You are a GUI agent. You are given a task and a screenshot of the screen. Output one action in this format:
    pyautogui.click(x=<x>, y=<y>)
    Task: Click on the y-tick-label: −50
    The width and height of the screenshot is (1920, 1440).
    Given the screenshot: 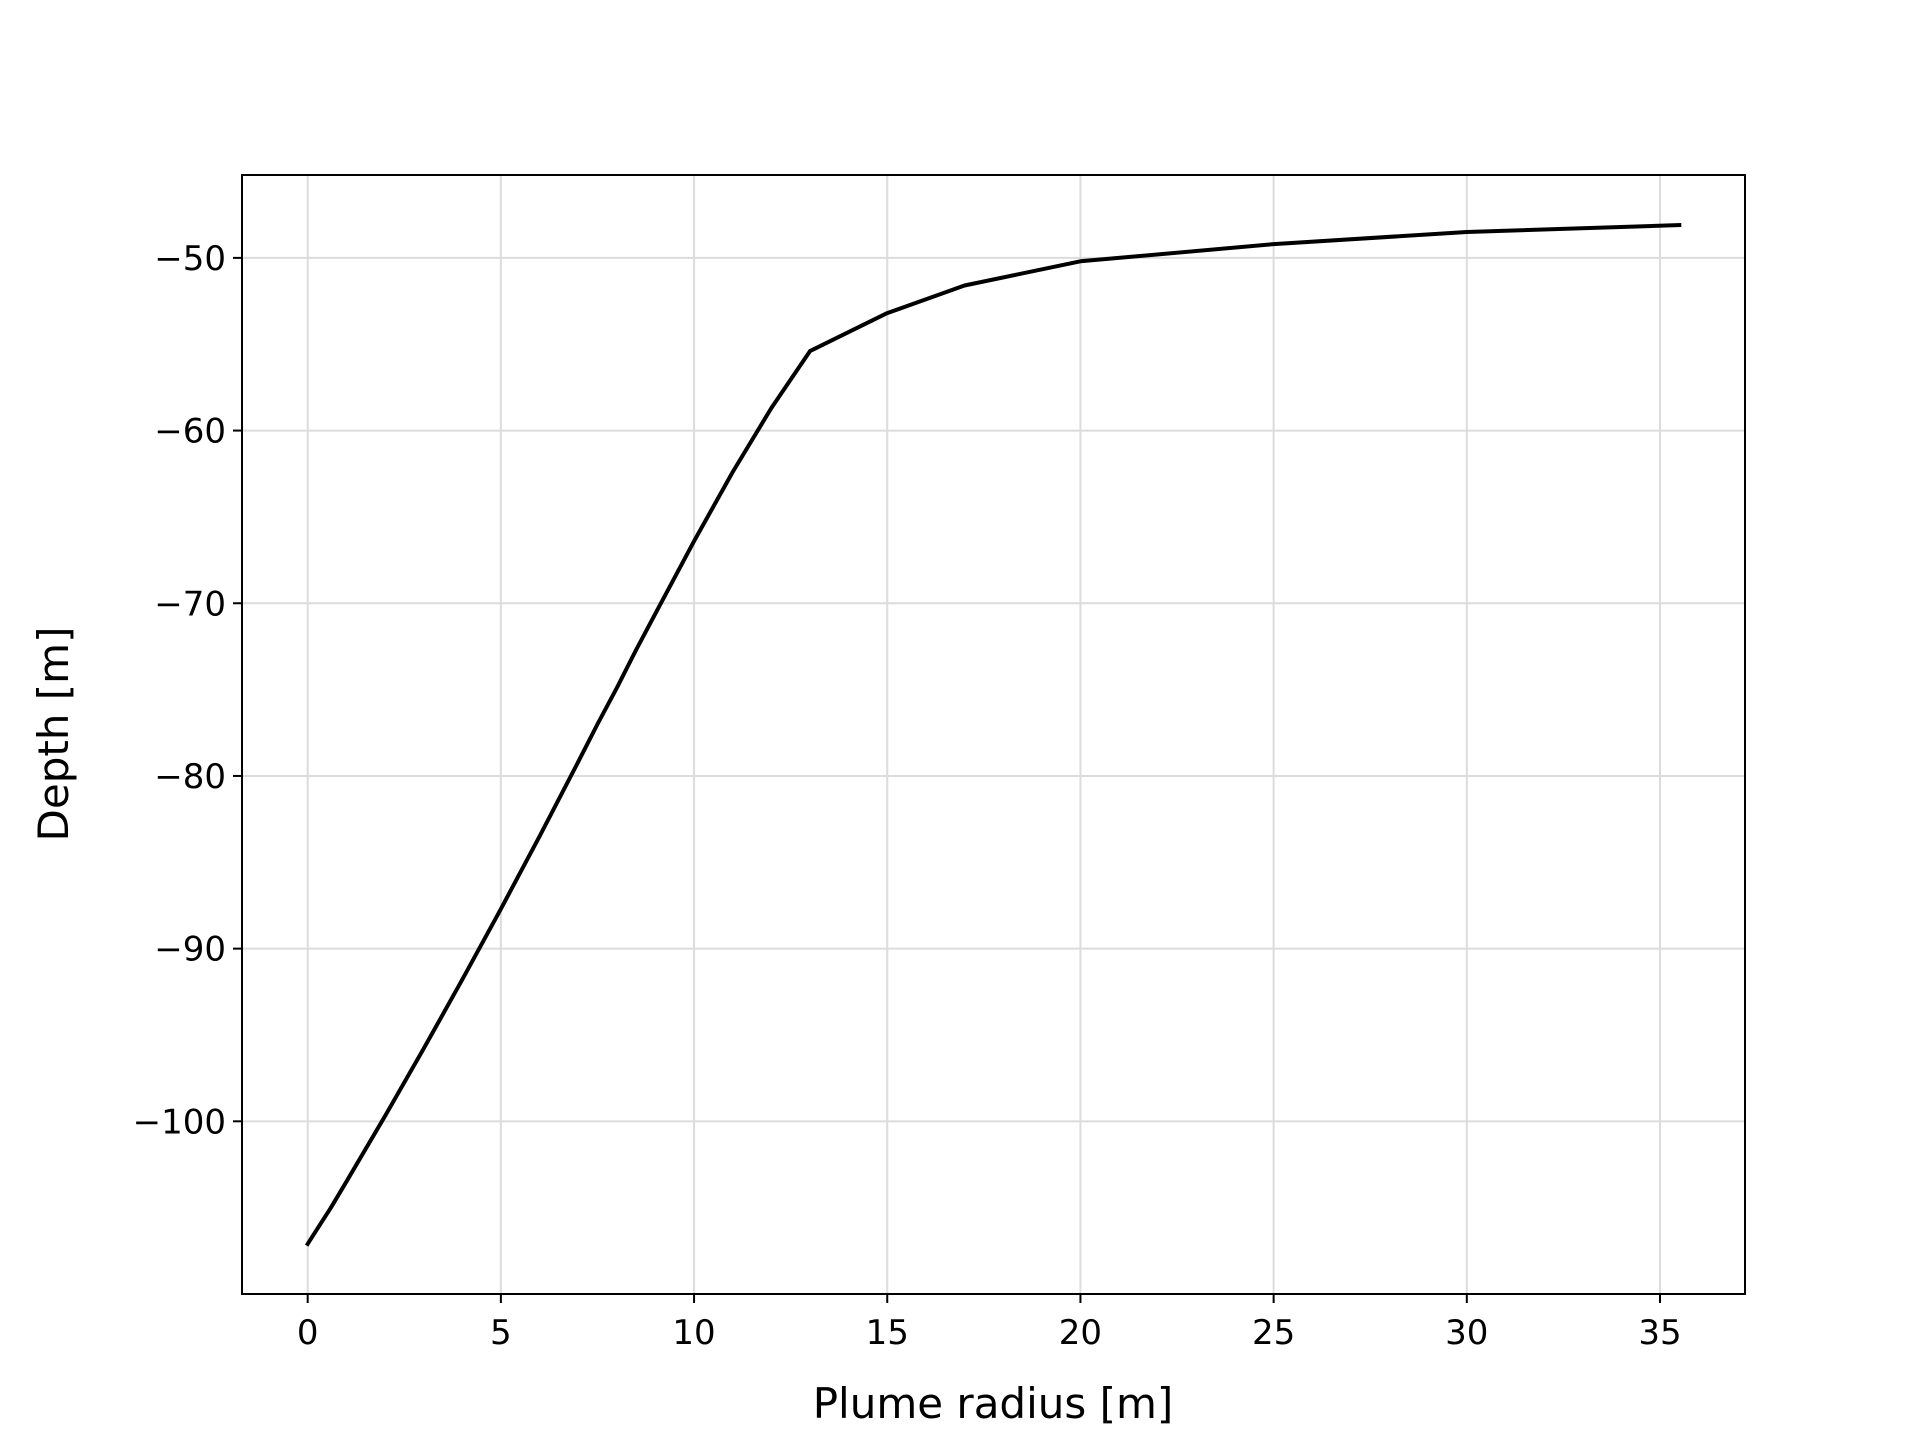 What is the action you would take?
    pyautogui.click(x=190, y=259)
    